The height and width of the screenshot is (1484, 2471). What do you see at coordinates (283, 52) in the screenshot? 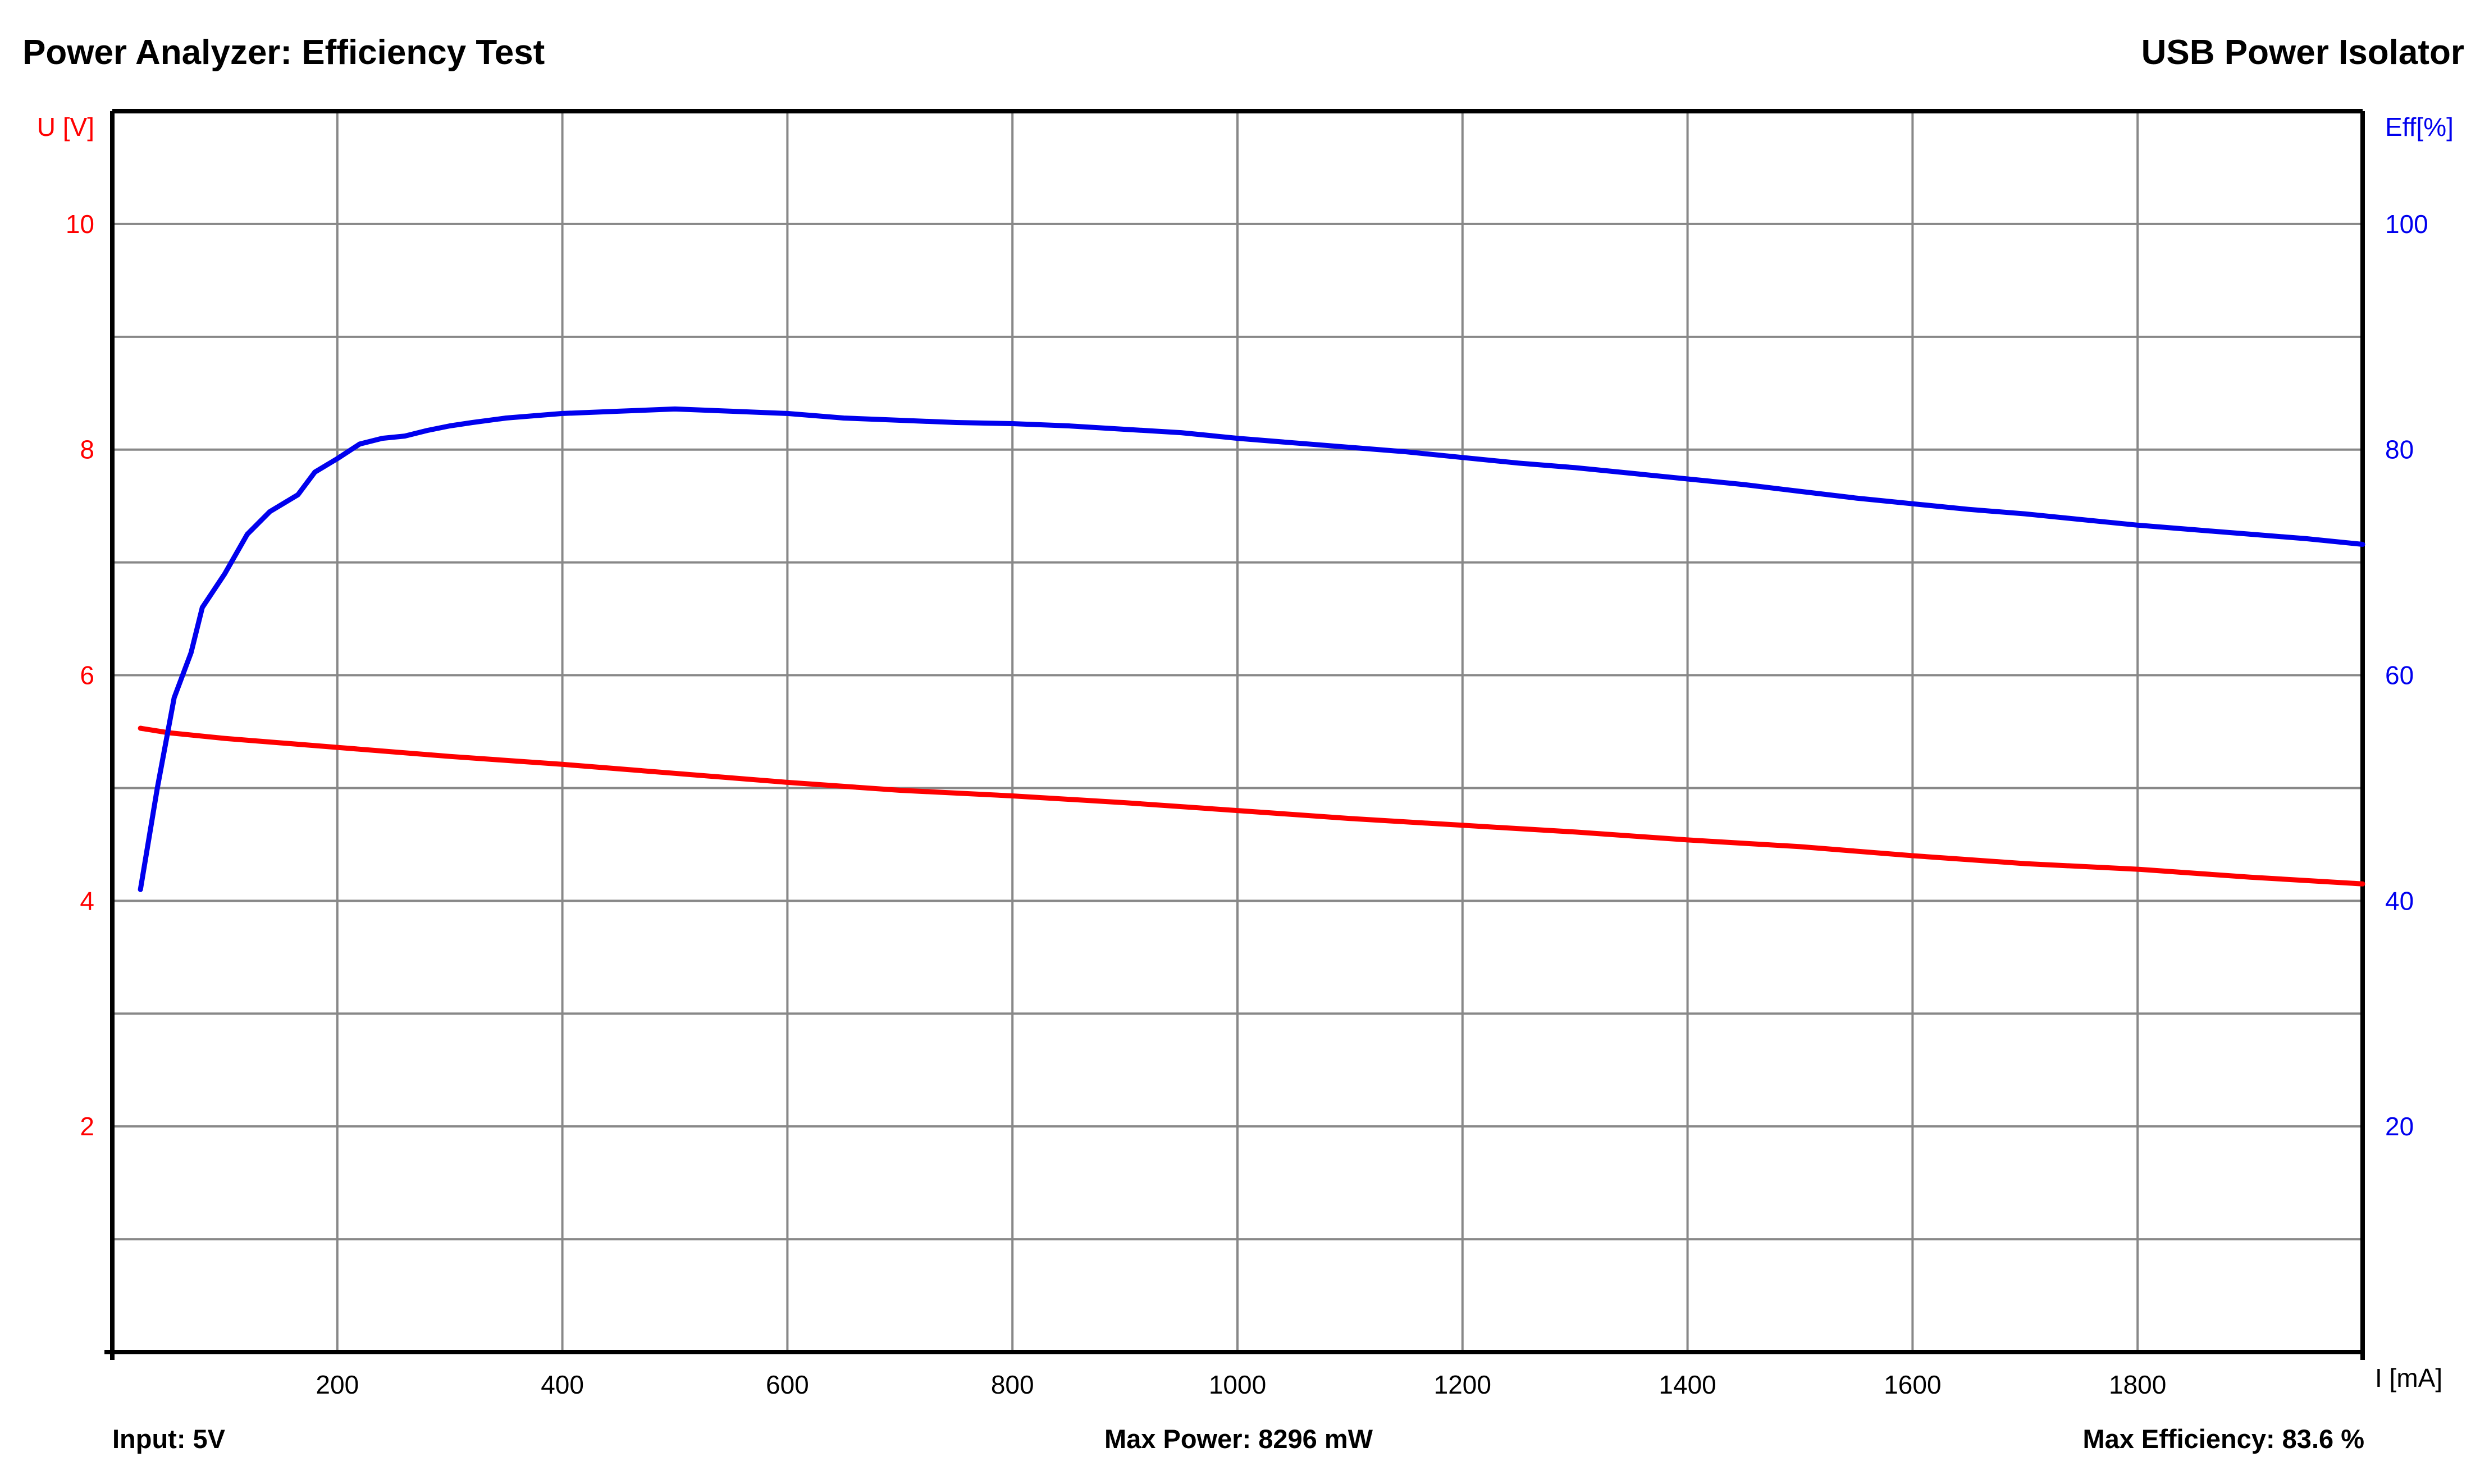
I see `chart-title: Power Analyzer: Efficiency Test` at bounding box center [283, 52].